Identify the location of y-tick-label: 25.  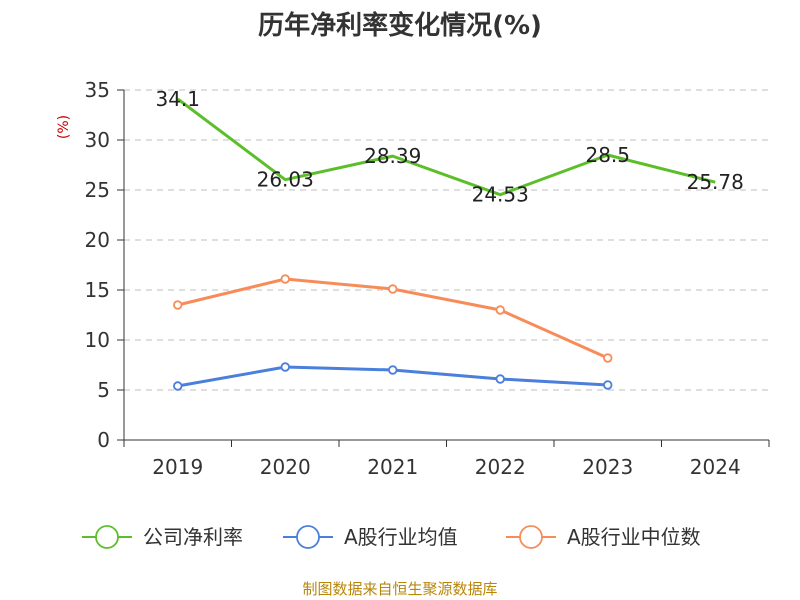
(97, 190).